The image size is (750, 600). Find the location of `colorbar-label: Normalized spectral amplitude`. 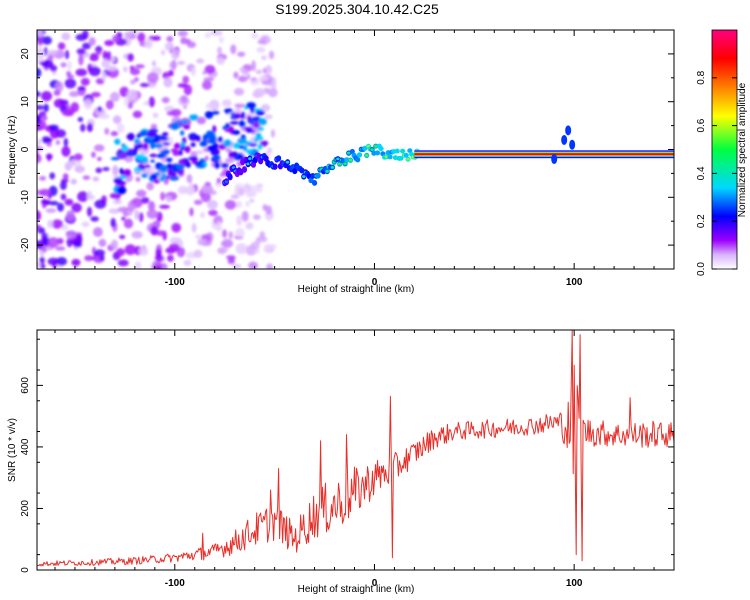

colorbar-label: Normalized spectral amplitude is located at coordinates (742, 149).